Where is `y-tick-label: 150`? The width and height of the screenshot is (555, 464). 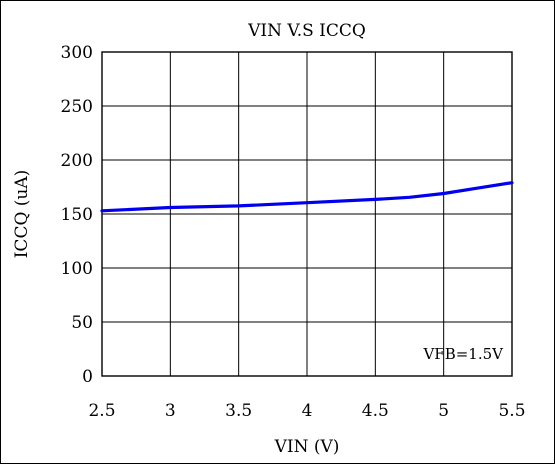 y-tick-label: 150 is located at coordinates (77, 215).